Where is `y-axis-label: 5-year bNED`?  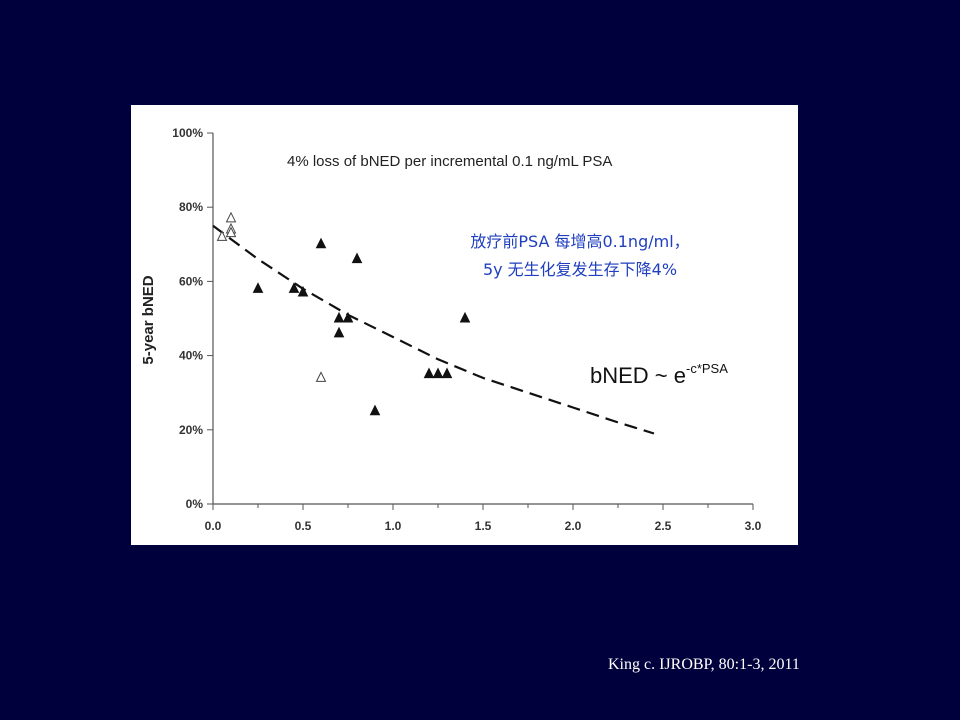
y-axis-label: 5-year bNED is located at coordinates (148, 319).